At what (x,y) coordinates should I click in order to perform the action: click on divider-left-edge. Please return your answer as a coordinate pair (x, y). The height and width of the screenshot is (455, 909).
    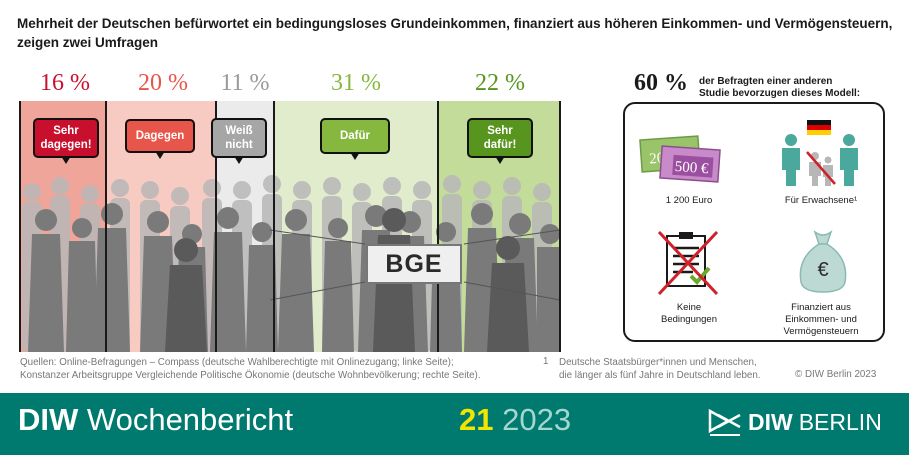
    Looking at the image, I should click on (20, 226).